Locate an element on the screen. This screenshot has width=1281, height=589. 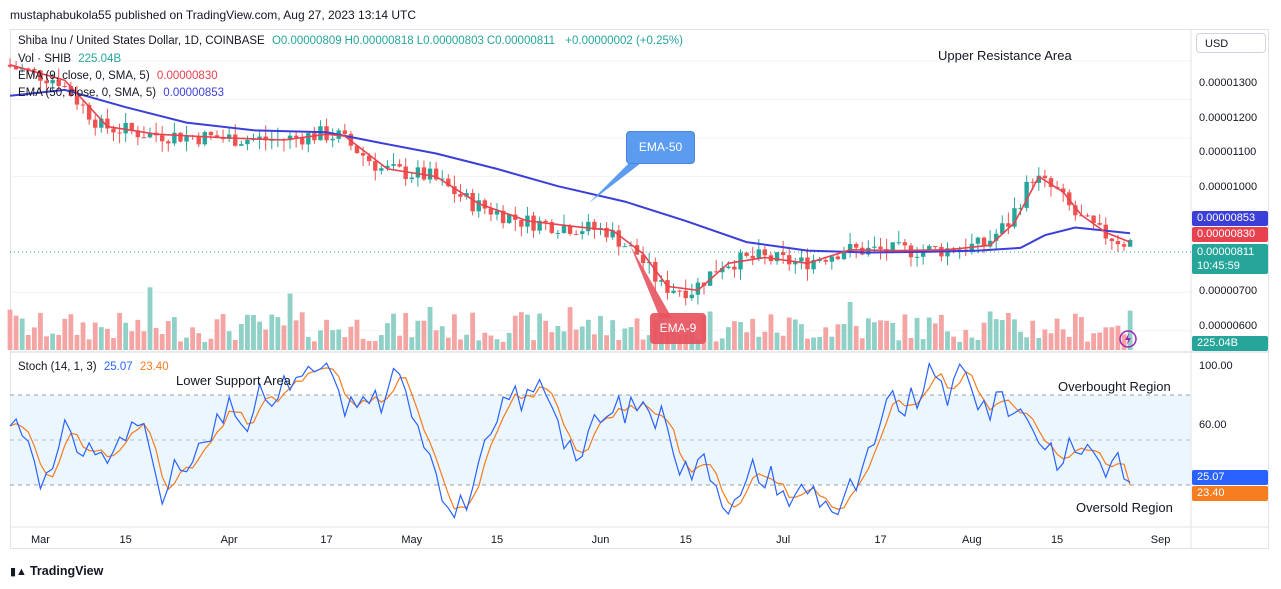
stoch-k-value: 25.07 is located at coordinates (118, 367).